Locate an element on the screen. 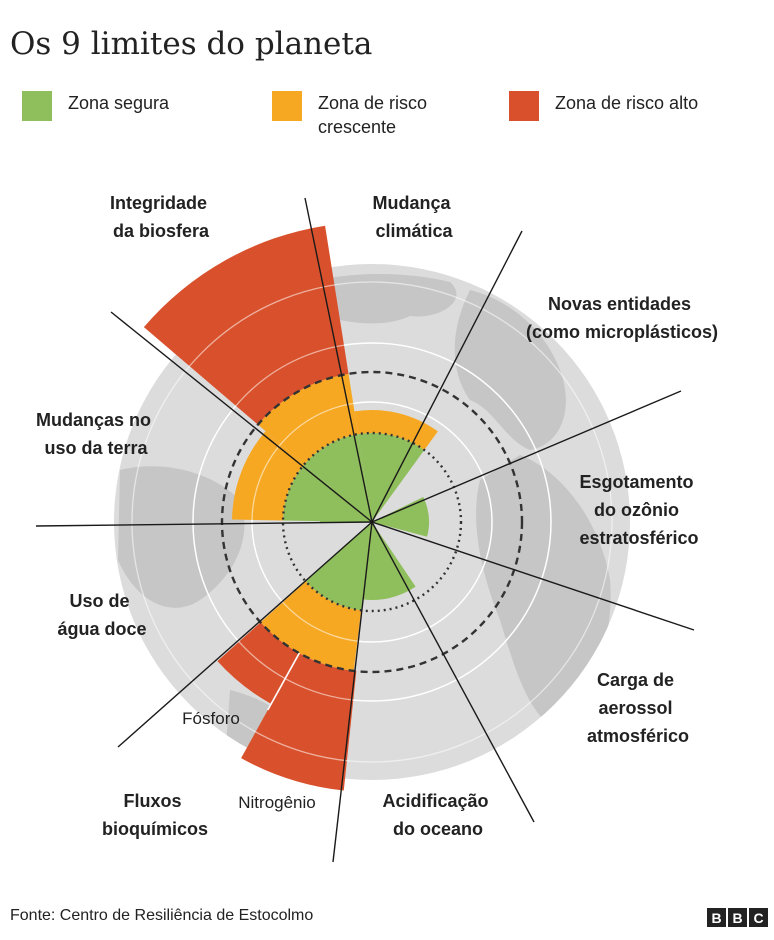  label-ozone-depletion: Esgotamento do ozônio estratosférico is located at coordinates (638, 510).